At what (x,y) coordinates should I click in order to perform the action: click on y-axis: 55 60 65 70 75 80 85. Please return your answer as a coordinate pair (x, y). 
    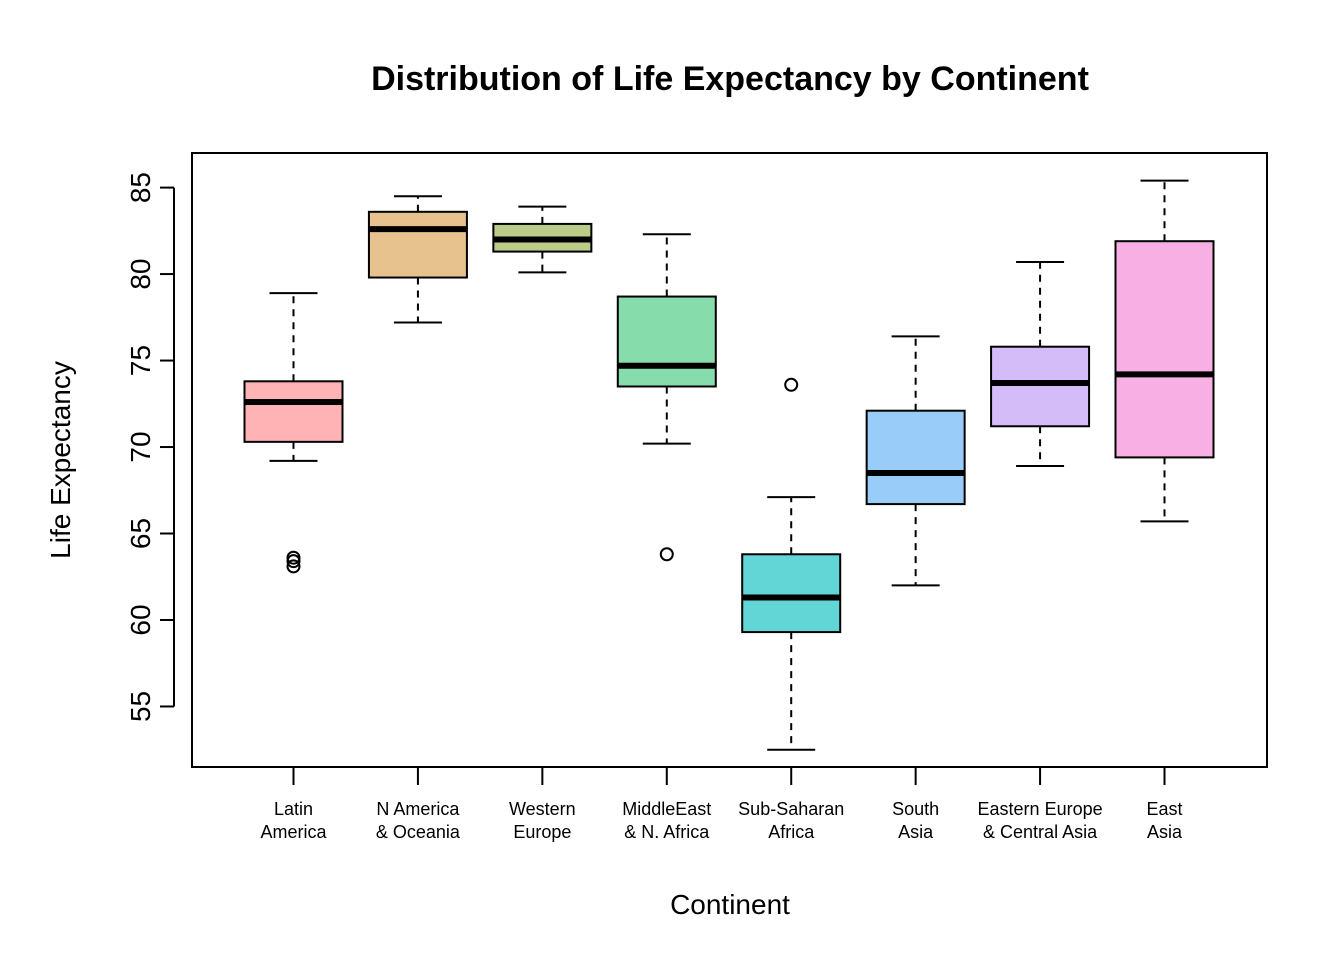
    Looking at the image, I should click on (150, 447).